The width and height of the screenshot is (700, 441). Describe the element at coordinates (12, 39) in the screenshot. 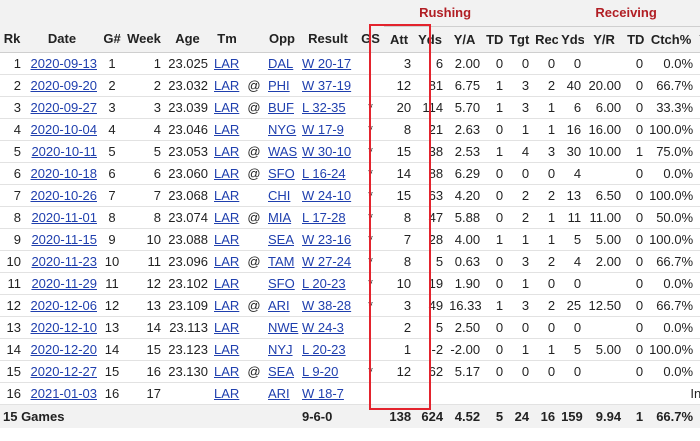

I see `column-header: Rk` at that location.